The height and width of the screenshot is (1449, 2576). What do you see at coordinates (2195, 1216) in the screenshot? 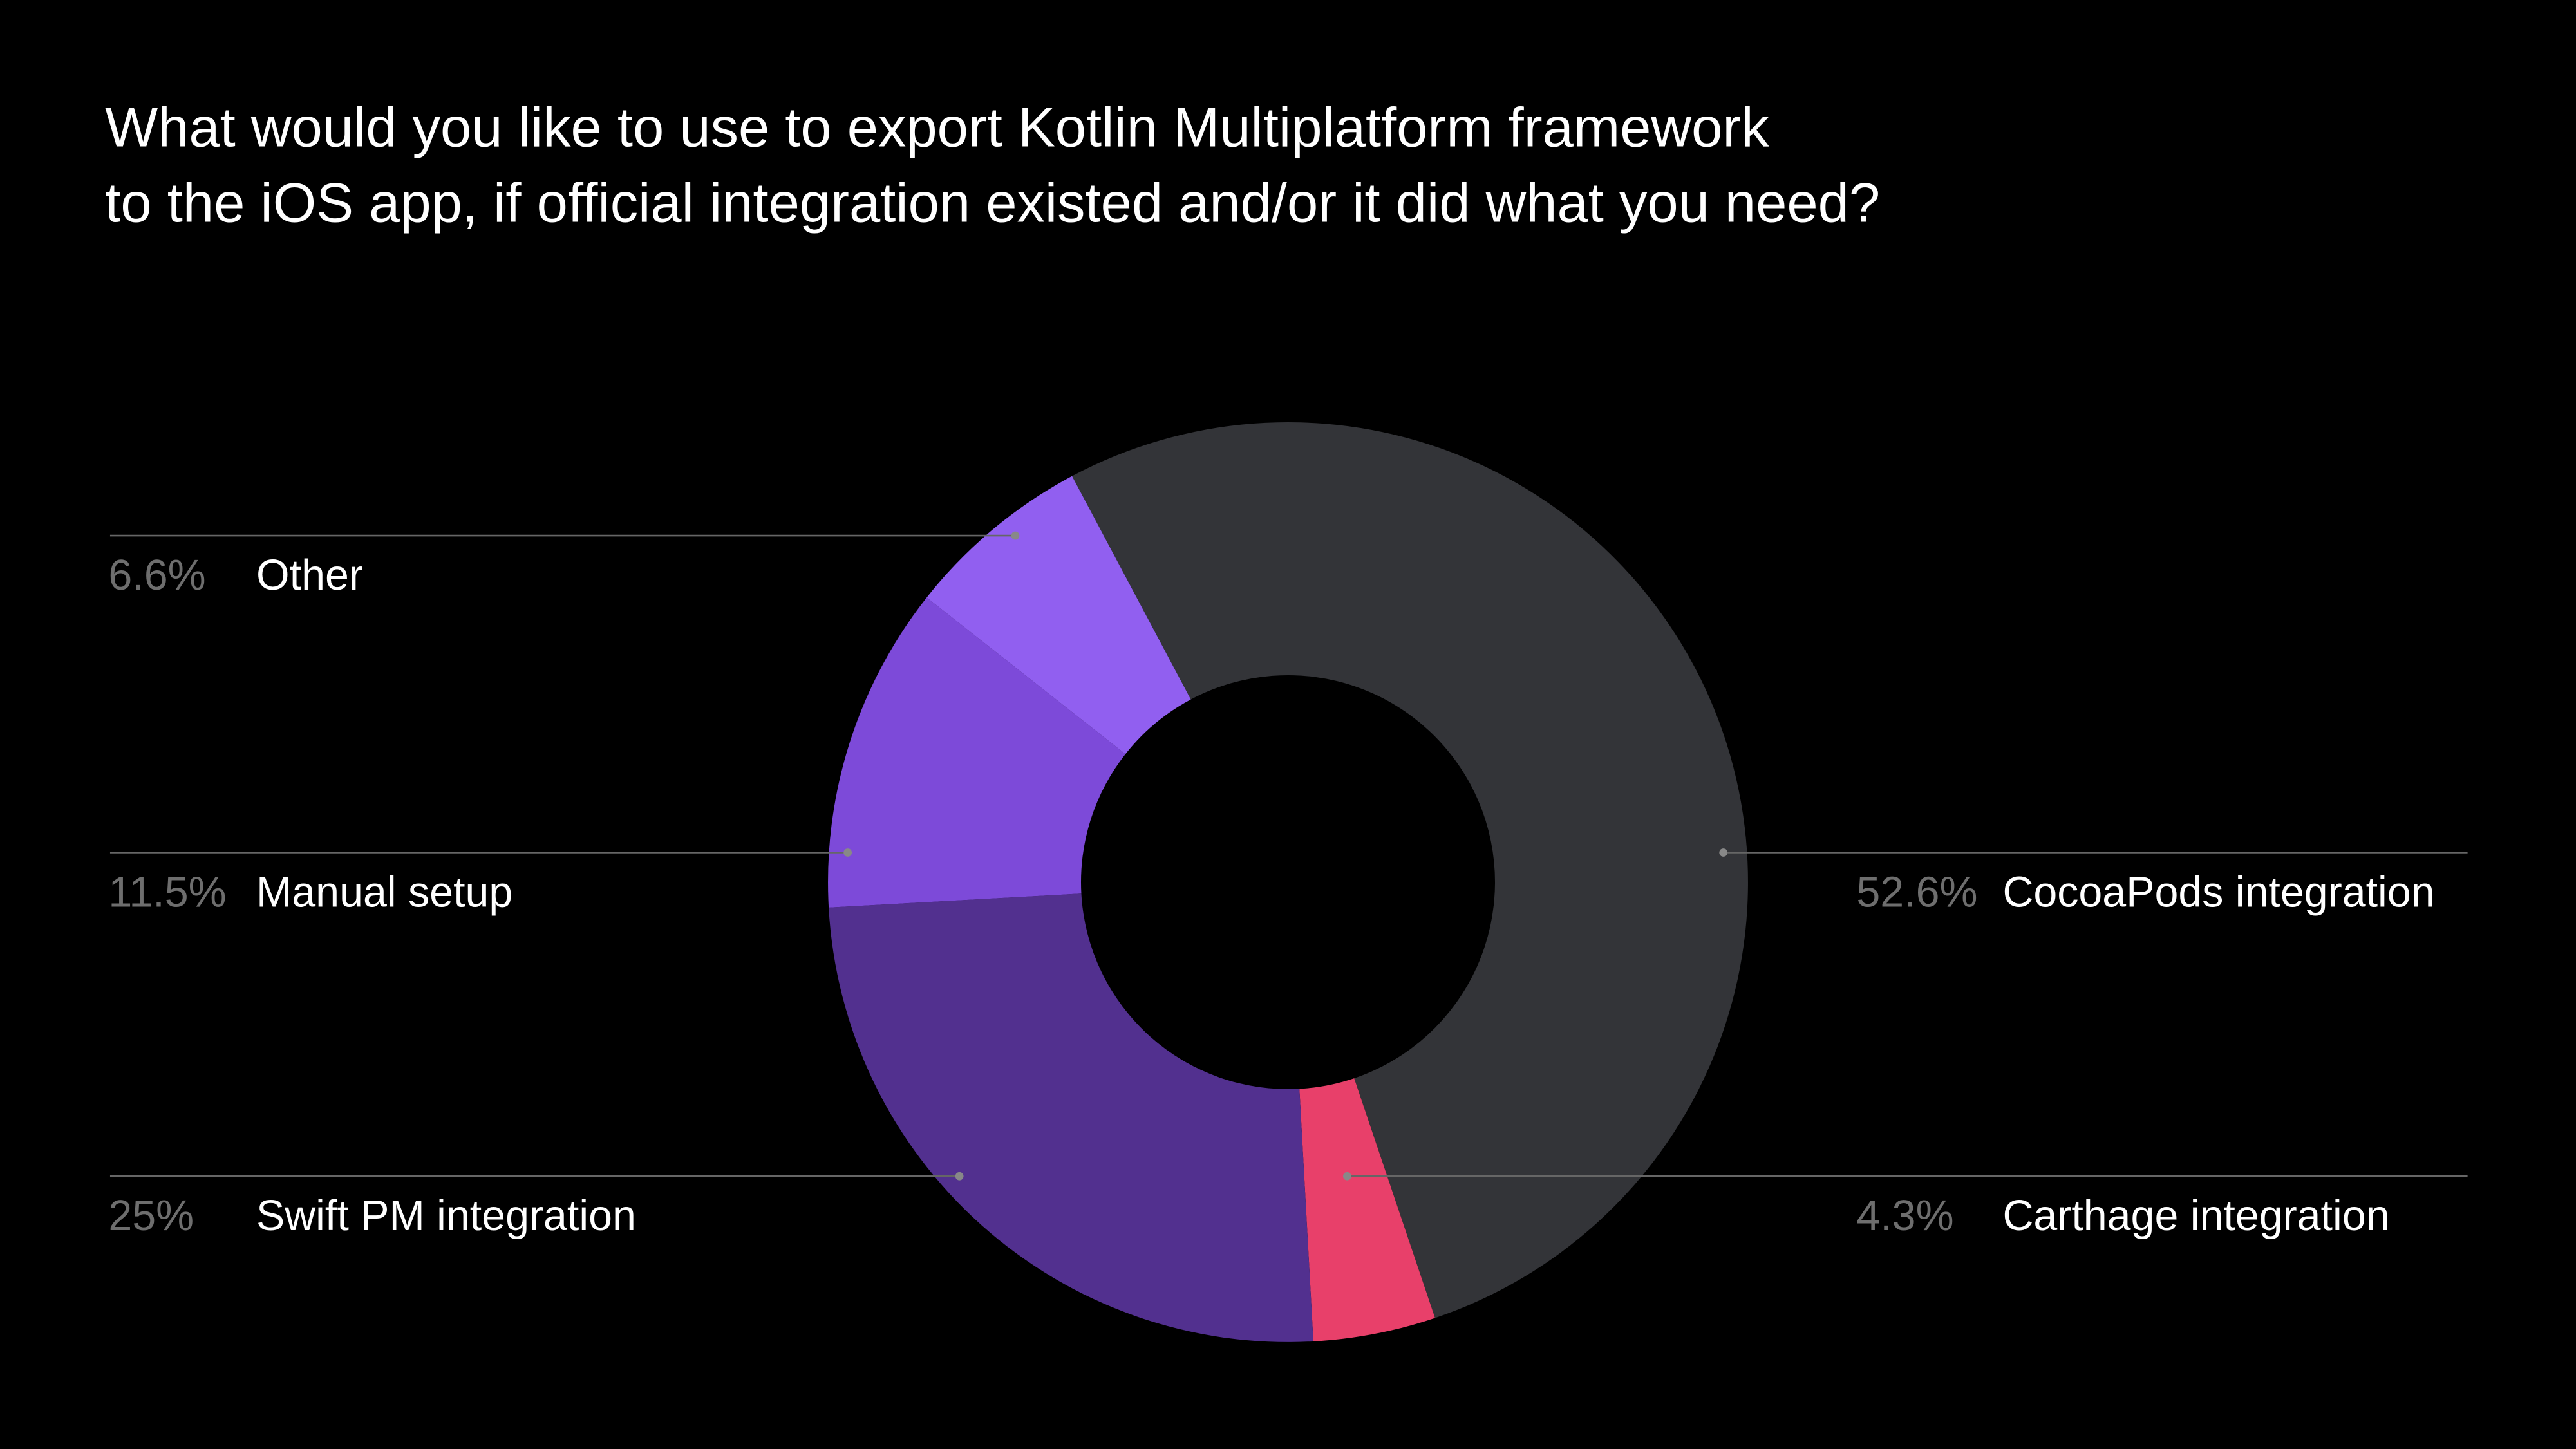
I see `category-label: Carthage integration` at bounding box center [2195, 1216].